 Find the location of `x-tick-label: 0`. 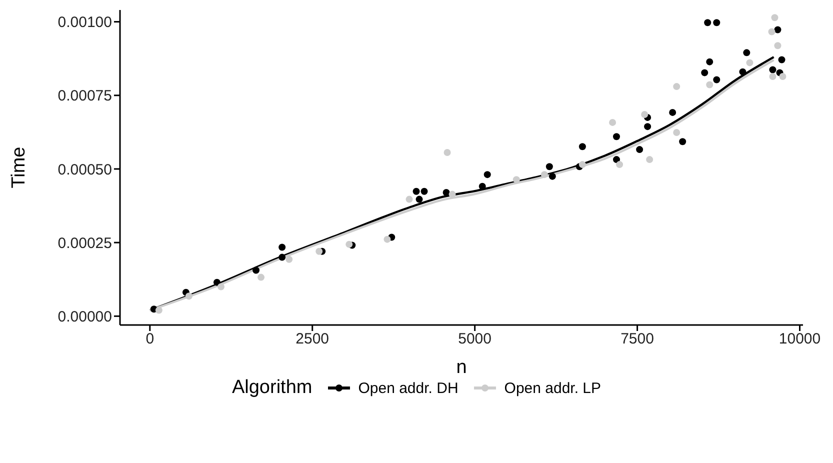

x-tick-label: 0 is located at coordinates (150, 339).